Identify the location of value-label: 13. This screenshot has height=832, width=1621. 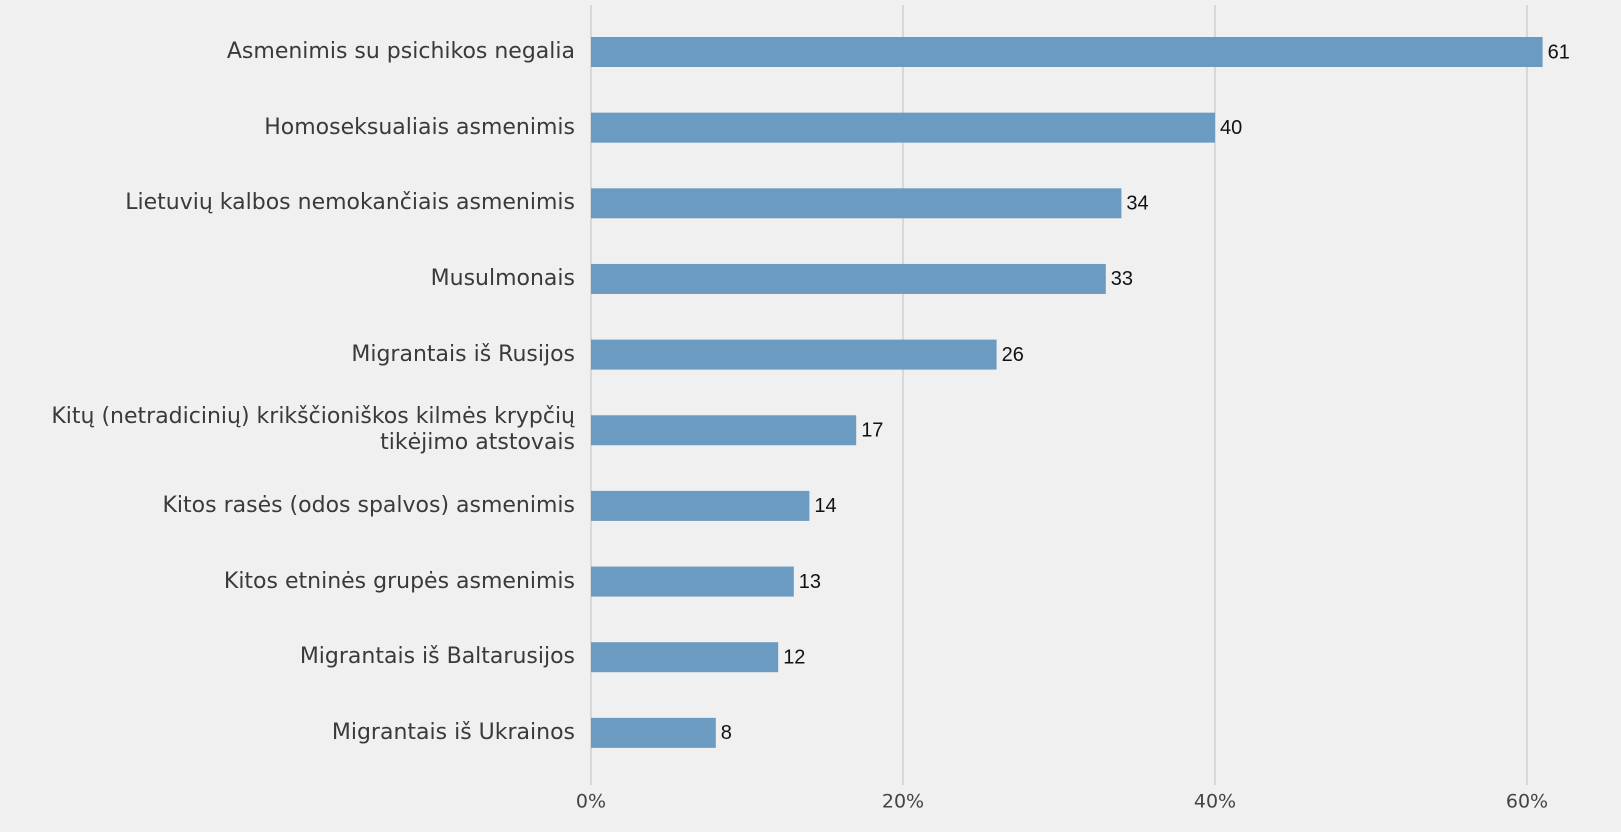
(810, 582).